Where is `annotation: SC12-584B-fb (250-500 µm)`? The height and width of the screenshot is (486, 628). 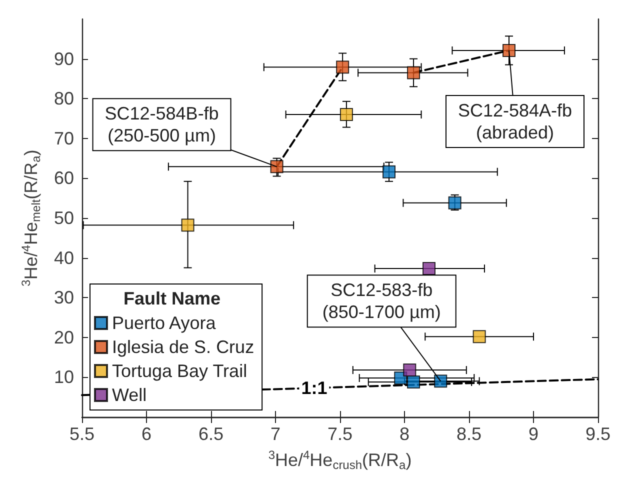 annotation: SC12-584B-fb (250-500 µm) is located at coordinates (161, 125).